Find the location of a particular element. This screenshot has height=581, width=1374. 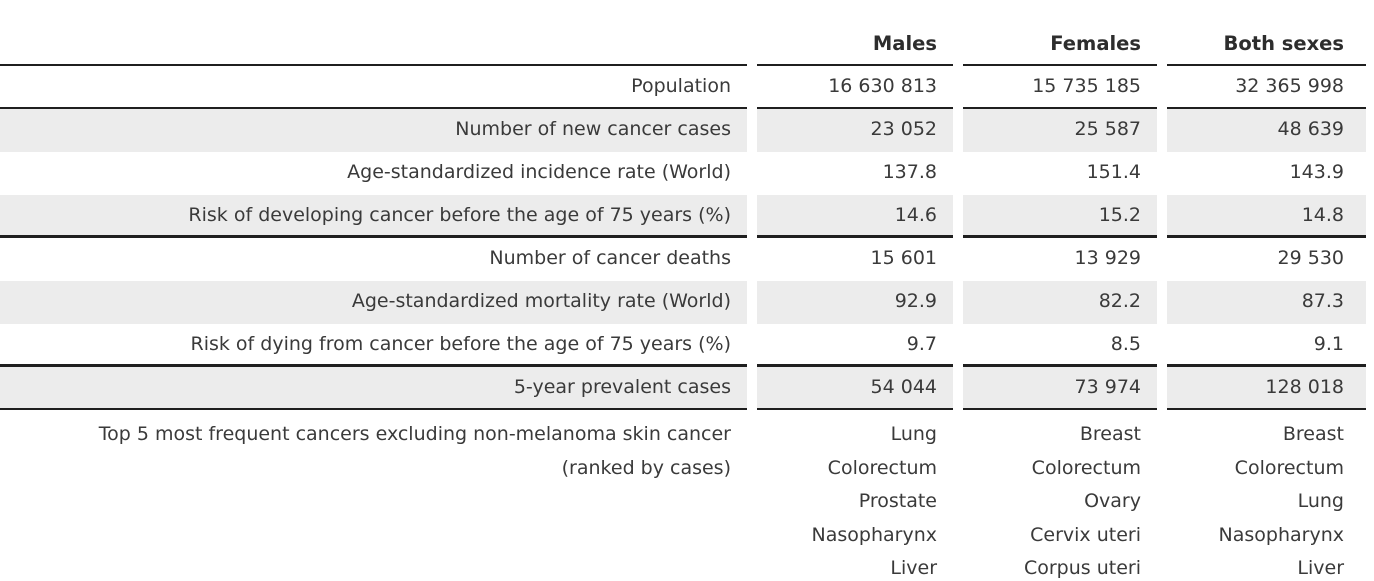

value-males: 54 044 is located at coordinates (855, 388).